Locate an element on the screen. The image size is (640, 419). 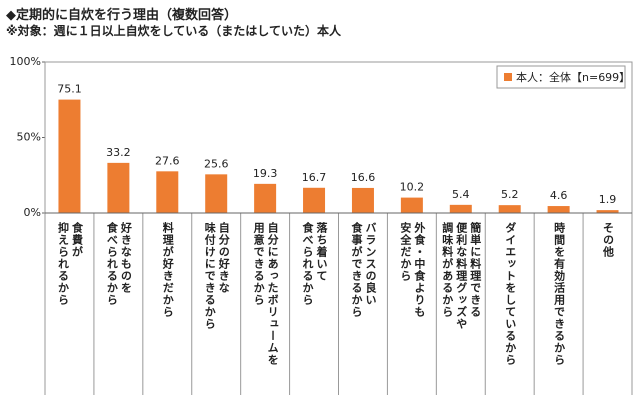
chart-subtitle: ※対象：週に１日以上自炊をしている（またはしていた）本人 is located at coordinates (173, 31).